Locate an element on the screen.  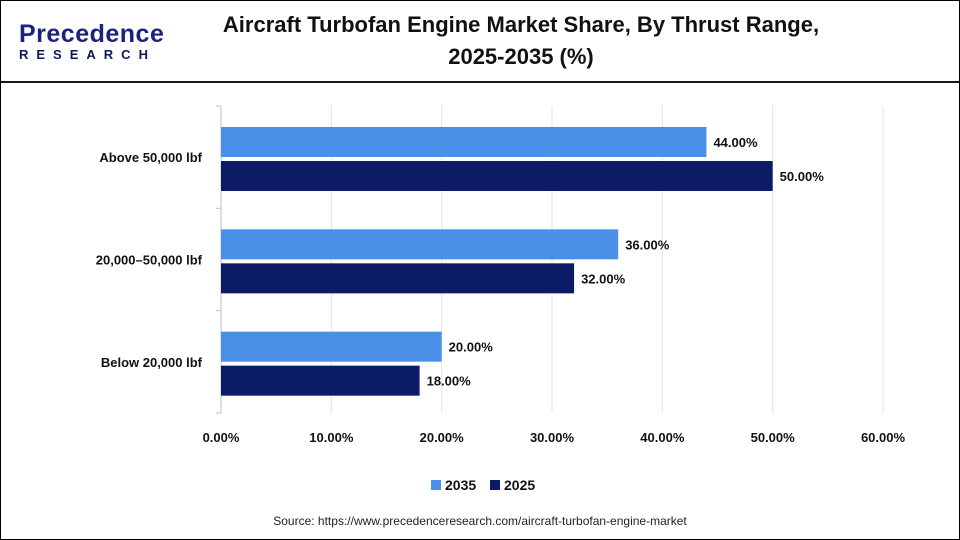
data-label: 32.00% is located at coordinates (603, 278).